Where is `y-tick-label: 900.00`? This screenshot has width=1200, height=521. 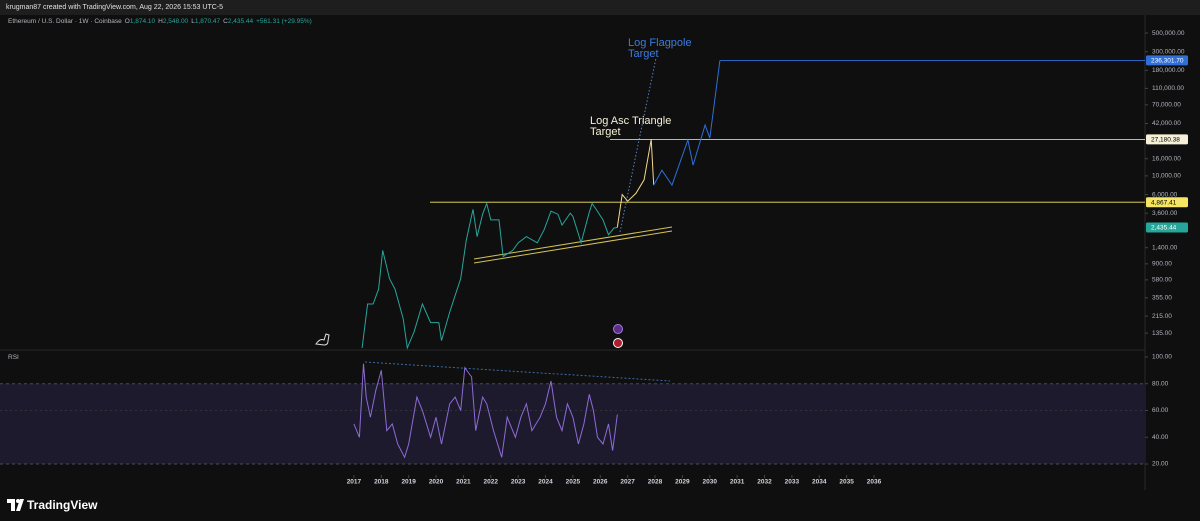
y-tick-label: 900.00 is located at coordinates (1162, 264).